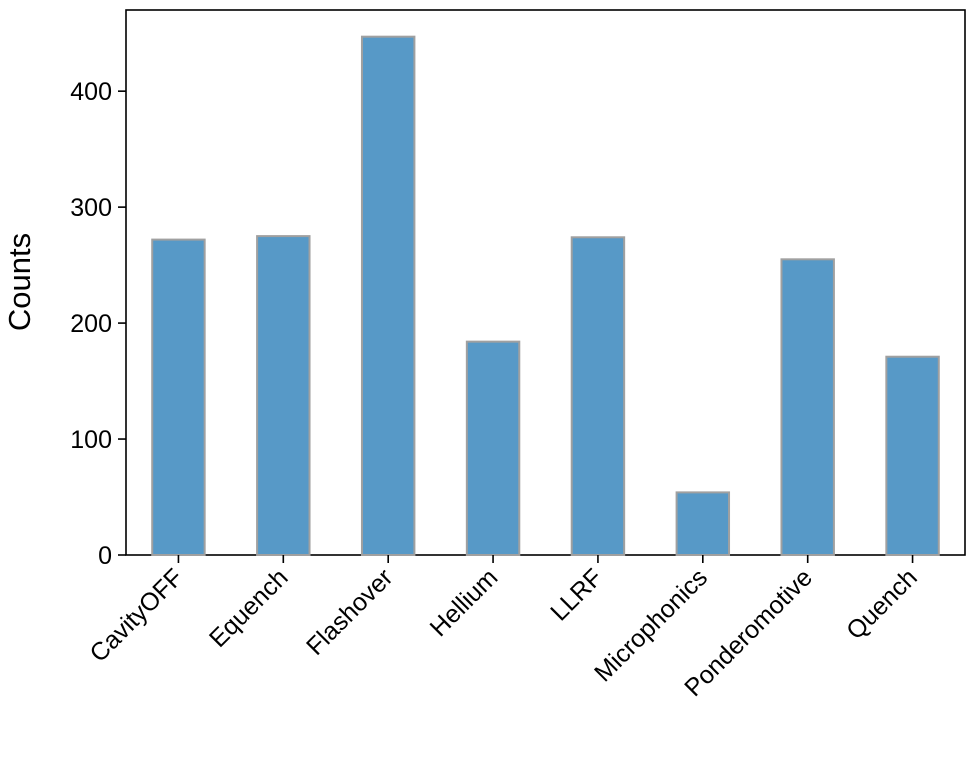 Image resolution: width=974 pixels, height=758 pixels. What do you see at coordinates (105, 556) in the screenshot?
I see `y-tick-label: 0` at bounding box center [105, 556].